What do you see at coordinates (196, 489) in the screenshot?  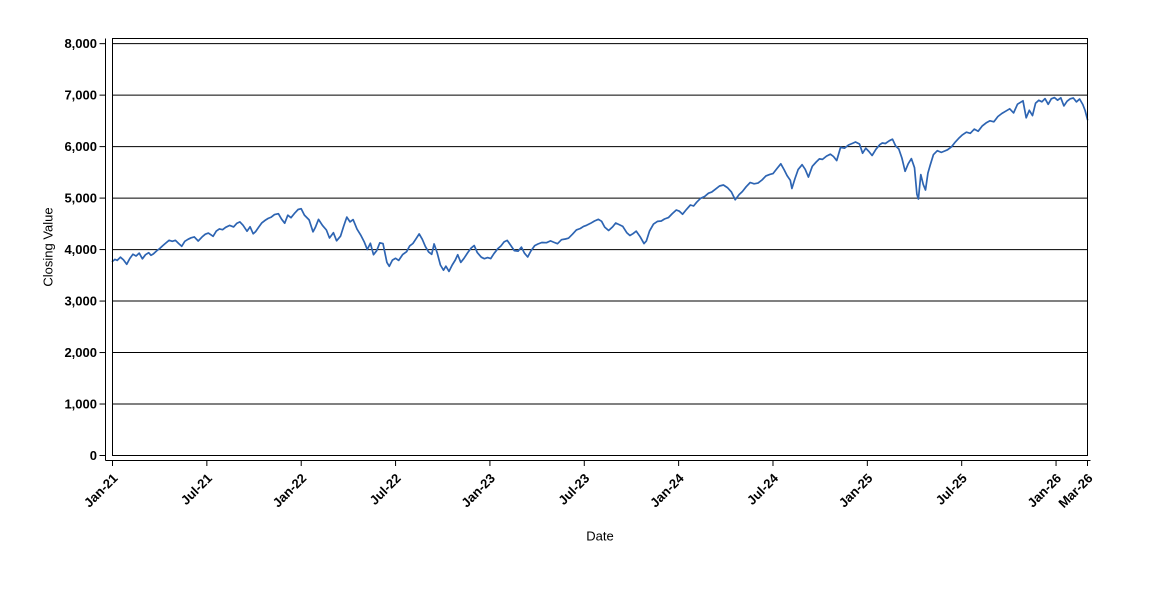 I see `x-tick-label: Jul-21` at bounding box center [196, 489].